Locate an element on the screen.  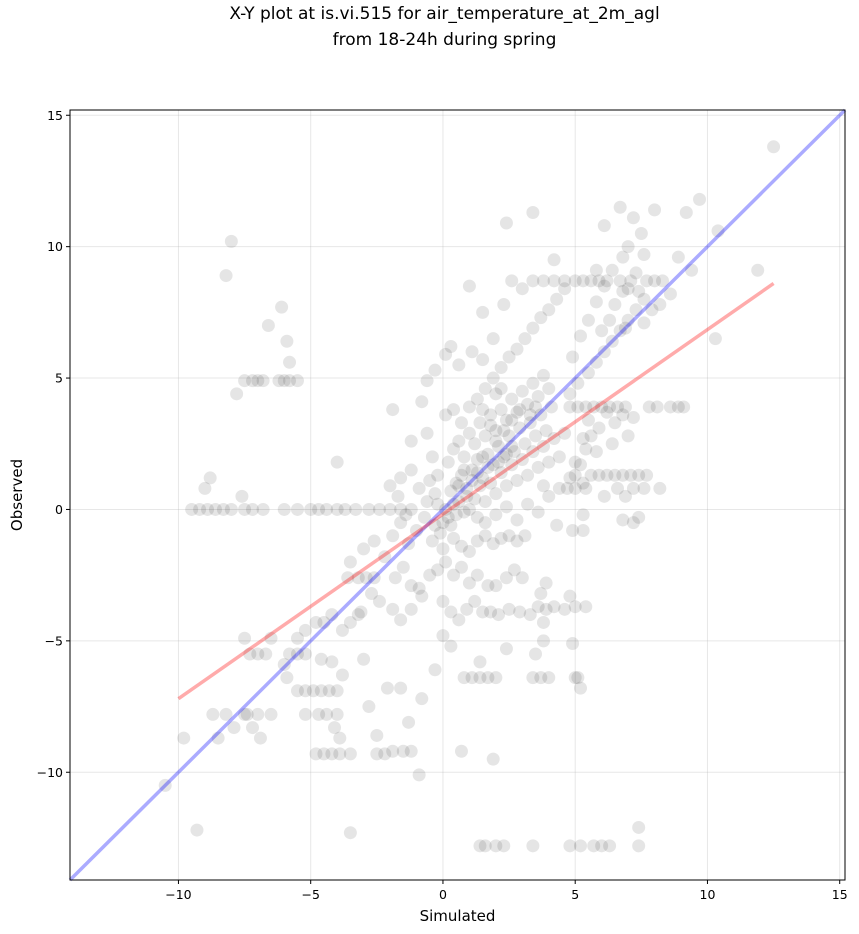
x-tick-label: 5 is located at coordinates (575, 894).